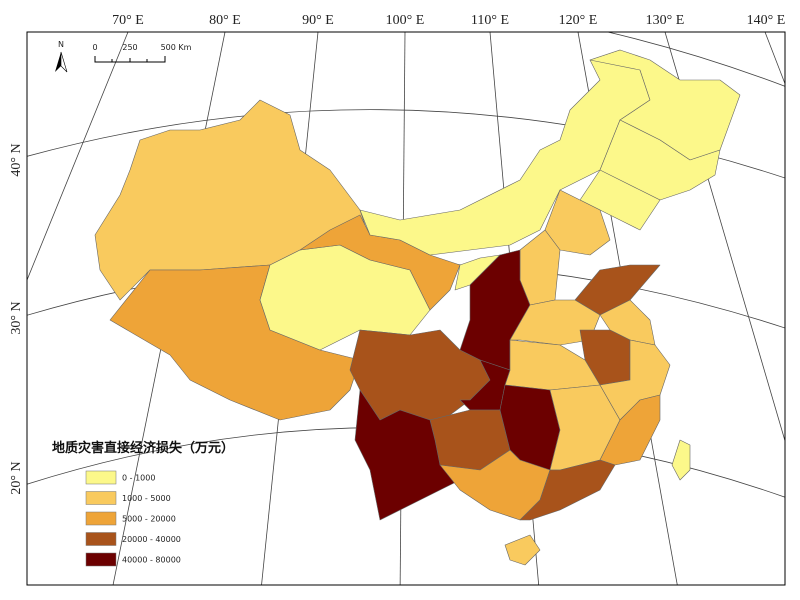  What do you see at coordinates (61, 44) in the screenshot?
I see `north-label: N` at bounding box center [61, 44].